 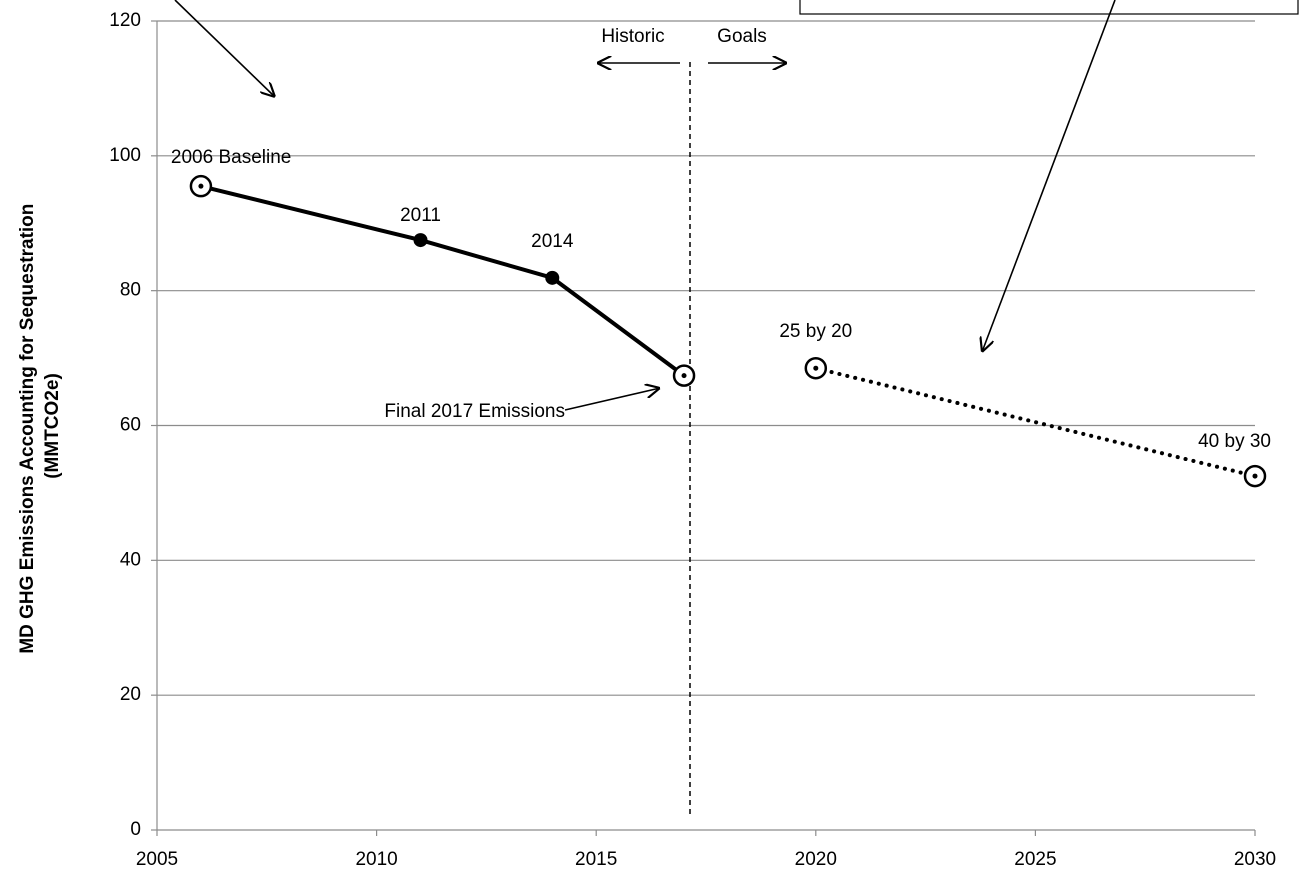 I want to click on y-tick-label: 0, so click(x=135, y=829).